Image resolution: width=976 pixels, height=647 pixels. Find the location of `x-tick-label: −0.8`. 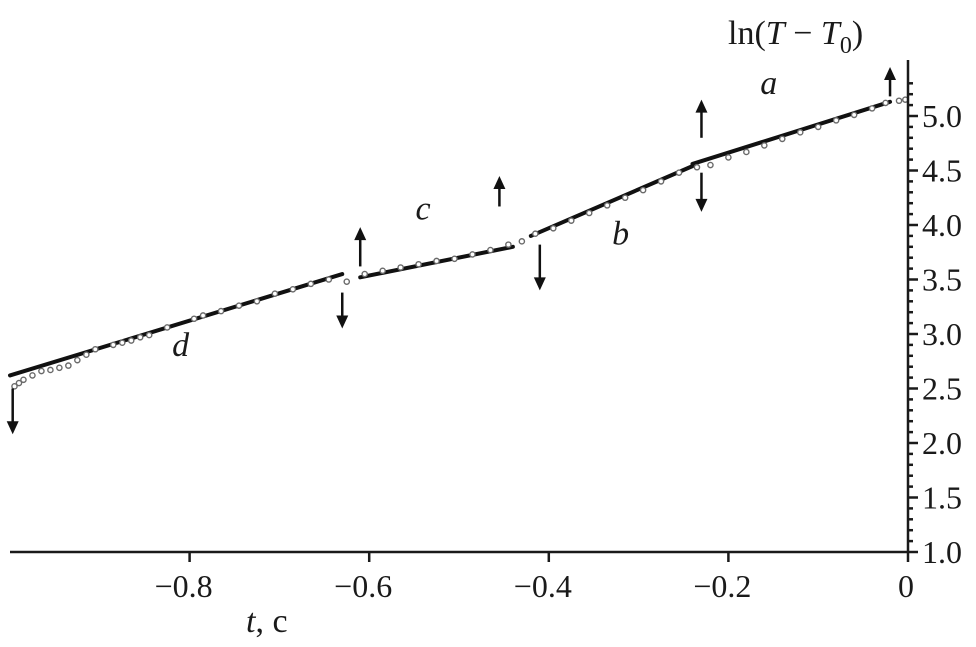

x-tick-label: −0.8 is located at coordinates (184, 586).